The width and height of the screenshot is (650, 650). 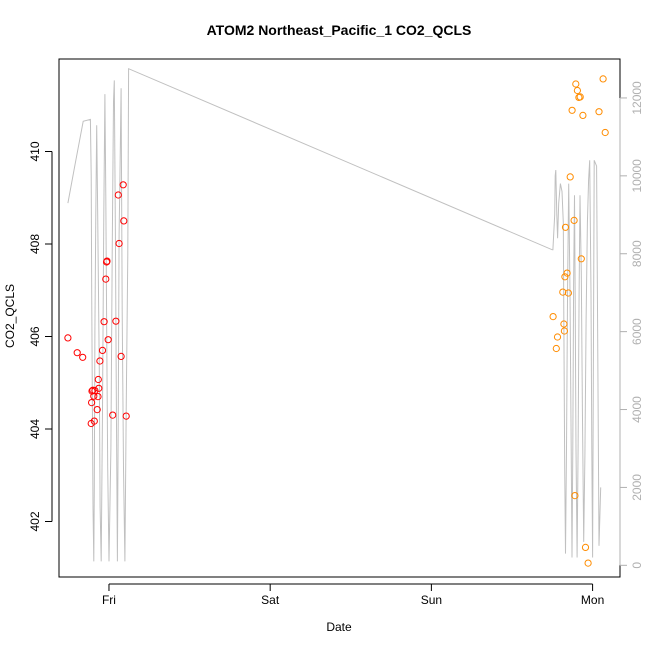 I want to click on chart-title: ATOM2 Northeast_Pacific_1 CO2_QCLS, so click(x=339, y=30).